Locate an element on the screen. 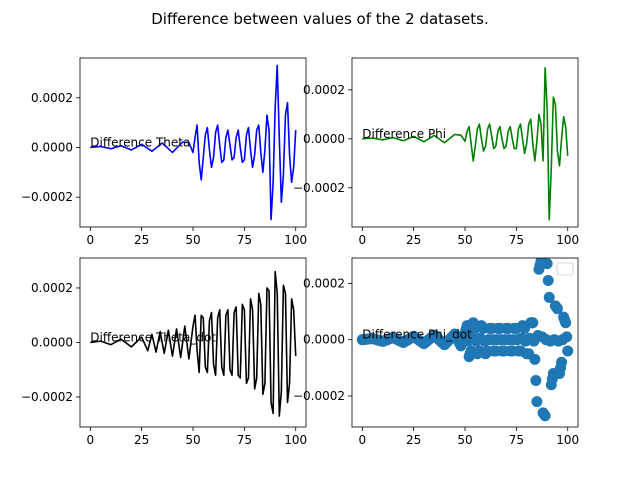  plot-area-phi-dot is located at coordinates (465, 340).